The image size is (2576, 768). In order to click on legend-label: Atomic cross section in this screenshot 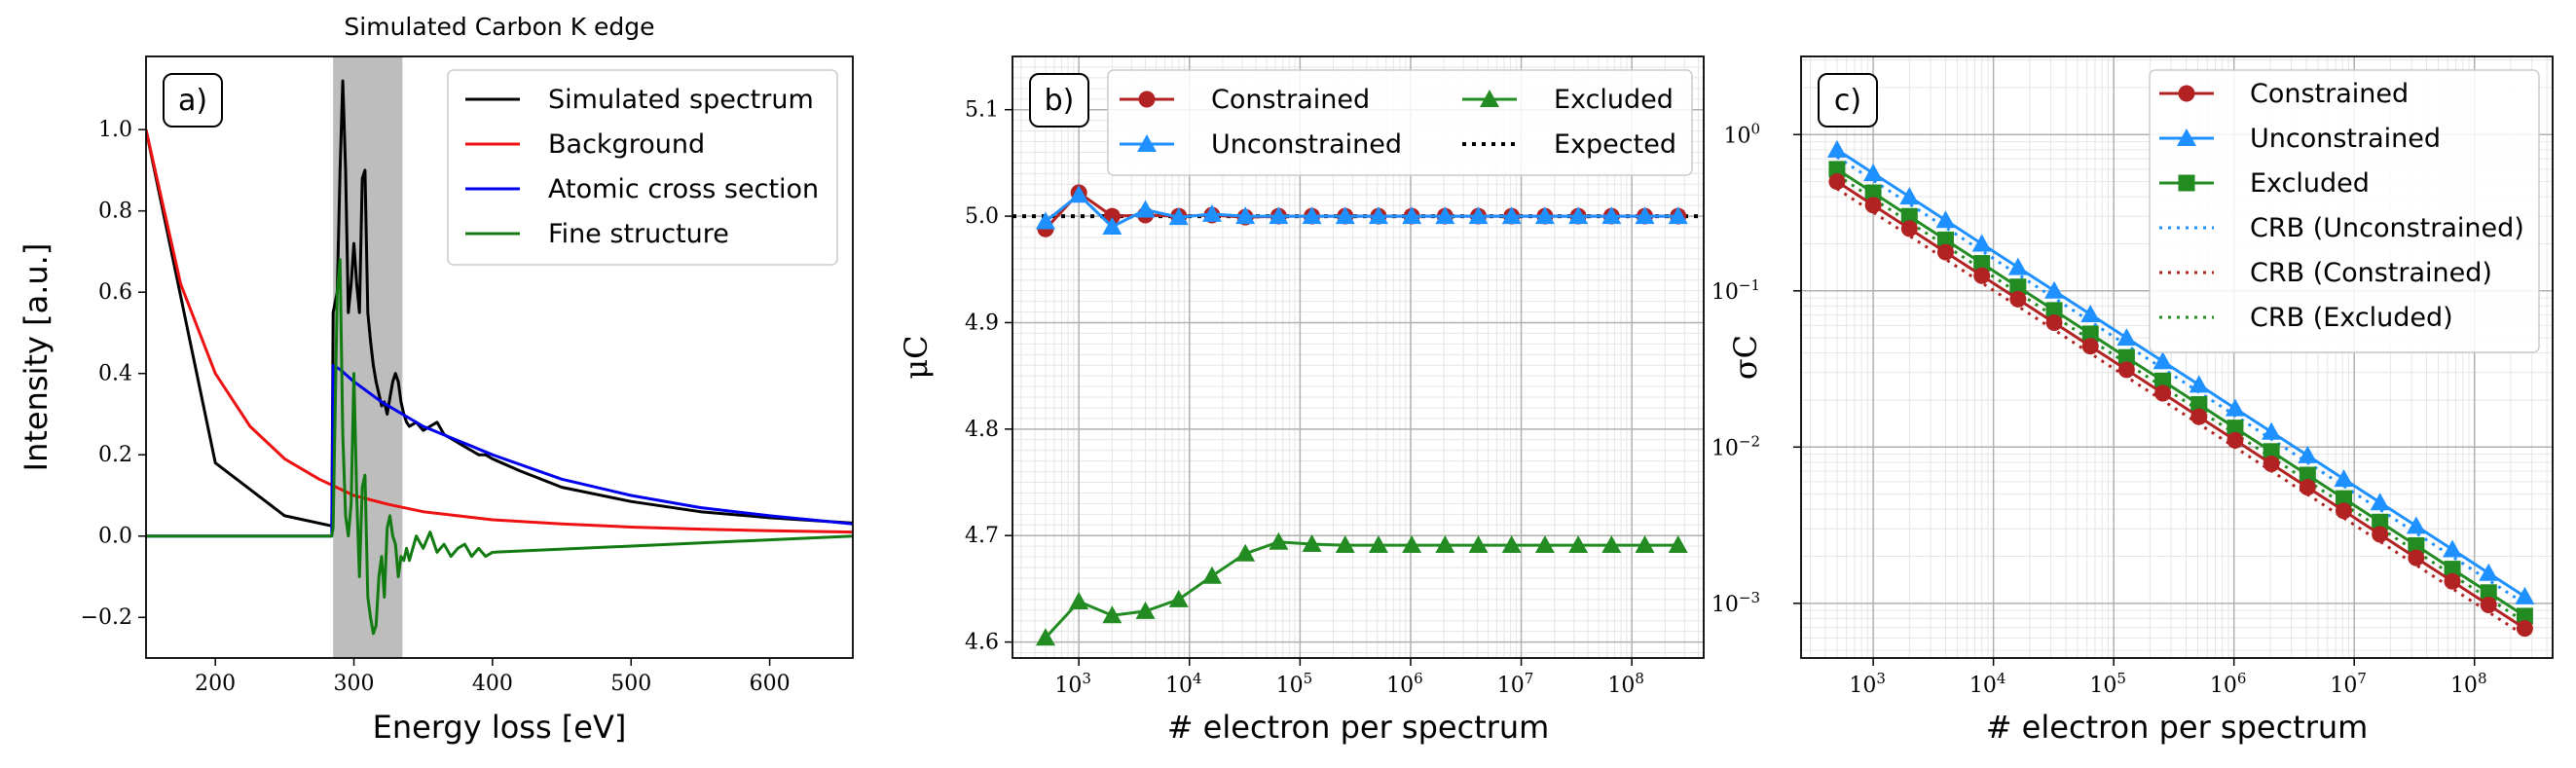, I will do `click(683, 189)`.